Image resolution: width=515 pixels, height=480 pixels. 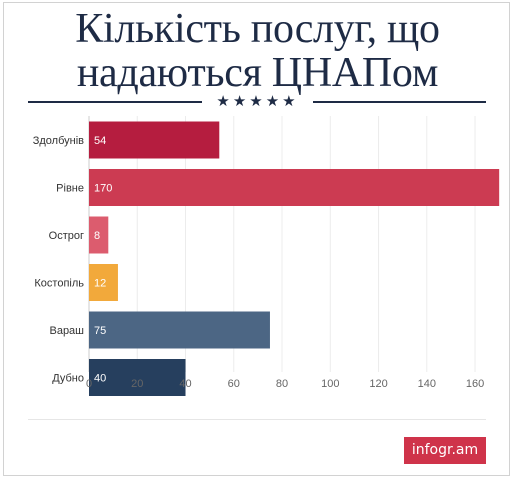 I want to click on category-label: Рівне, so click(x=70, y=189).